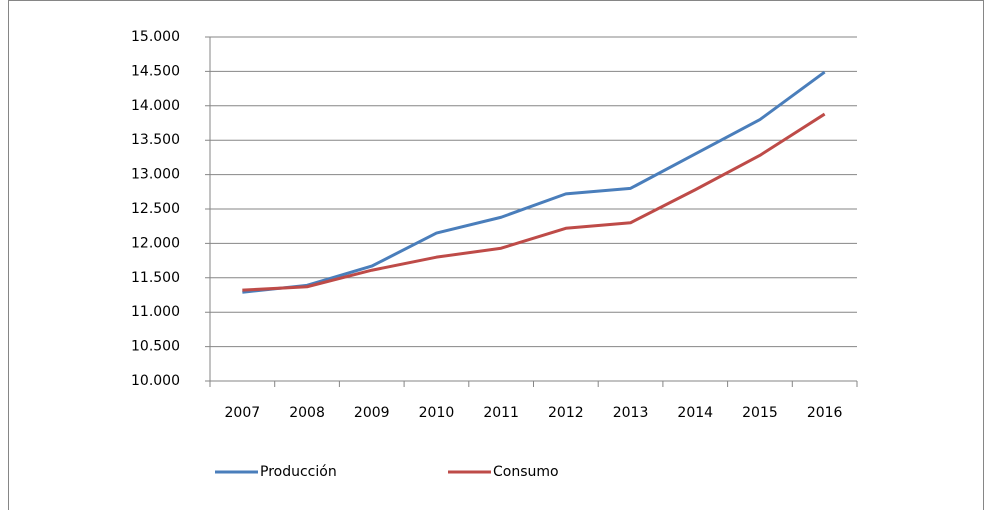 This screenshot has height=514, width=992. I want to click on x-tick-label: 2015, so click(760, 413).